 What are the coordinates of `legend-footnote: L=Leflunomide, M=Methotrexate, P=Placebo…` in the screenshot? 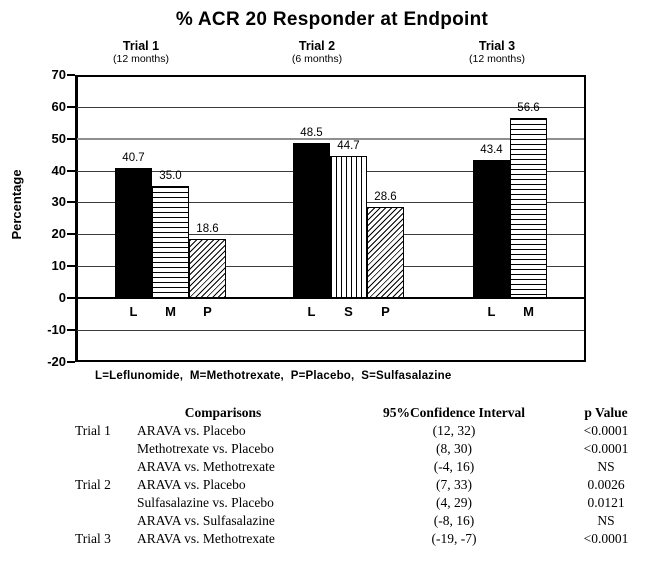 It's located at (273, 376).